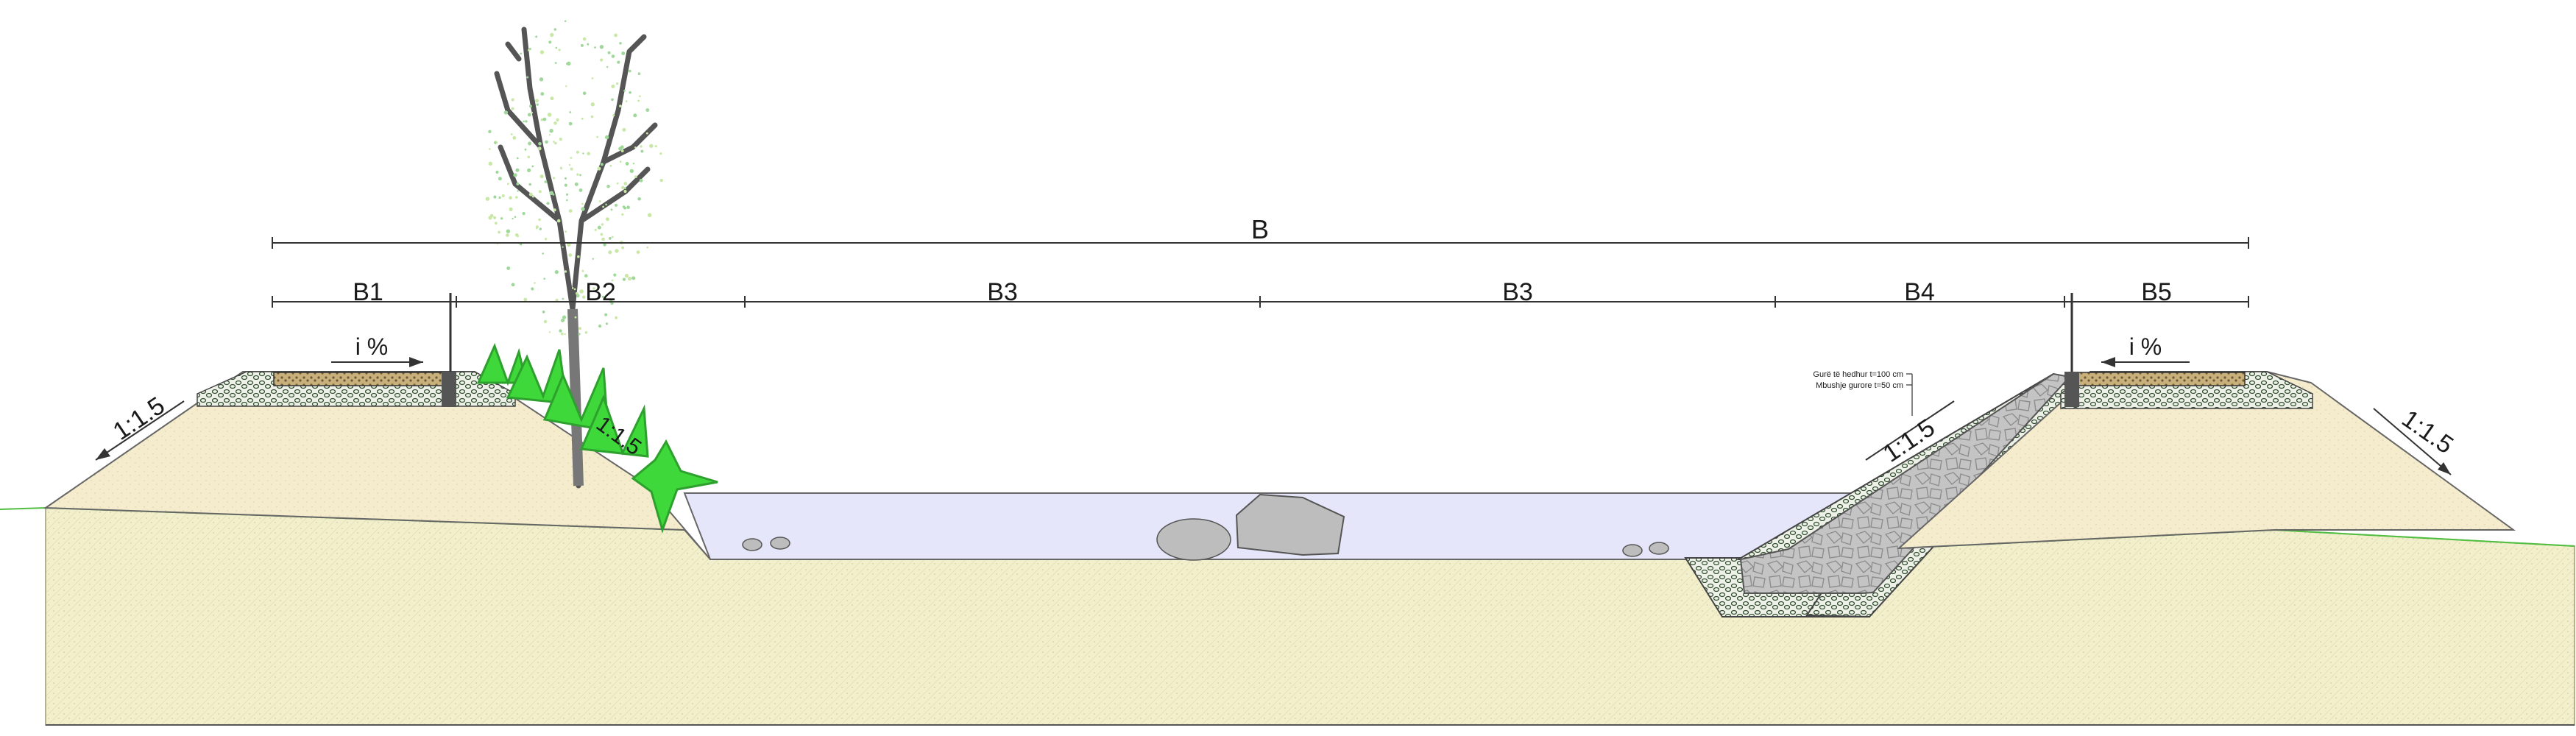 The height and width of the screenshot is (736, 2576). What do you see at coordinates (1260, 231) in the screenshot?
I see `overall-dimension: B` at bounding box center [1260, 231].